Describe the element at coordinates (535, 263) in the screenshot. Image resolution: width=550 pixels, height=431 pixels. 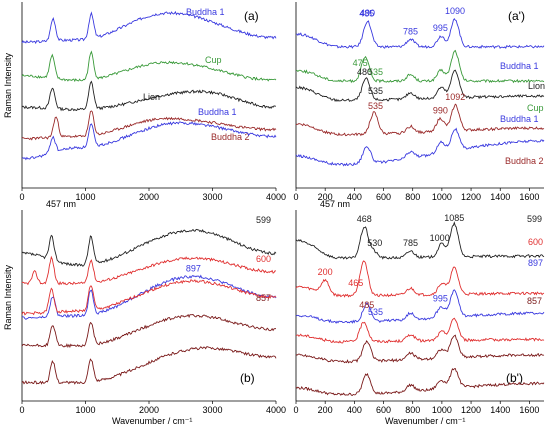
I see `series-label-b2-897: 897` at that location.